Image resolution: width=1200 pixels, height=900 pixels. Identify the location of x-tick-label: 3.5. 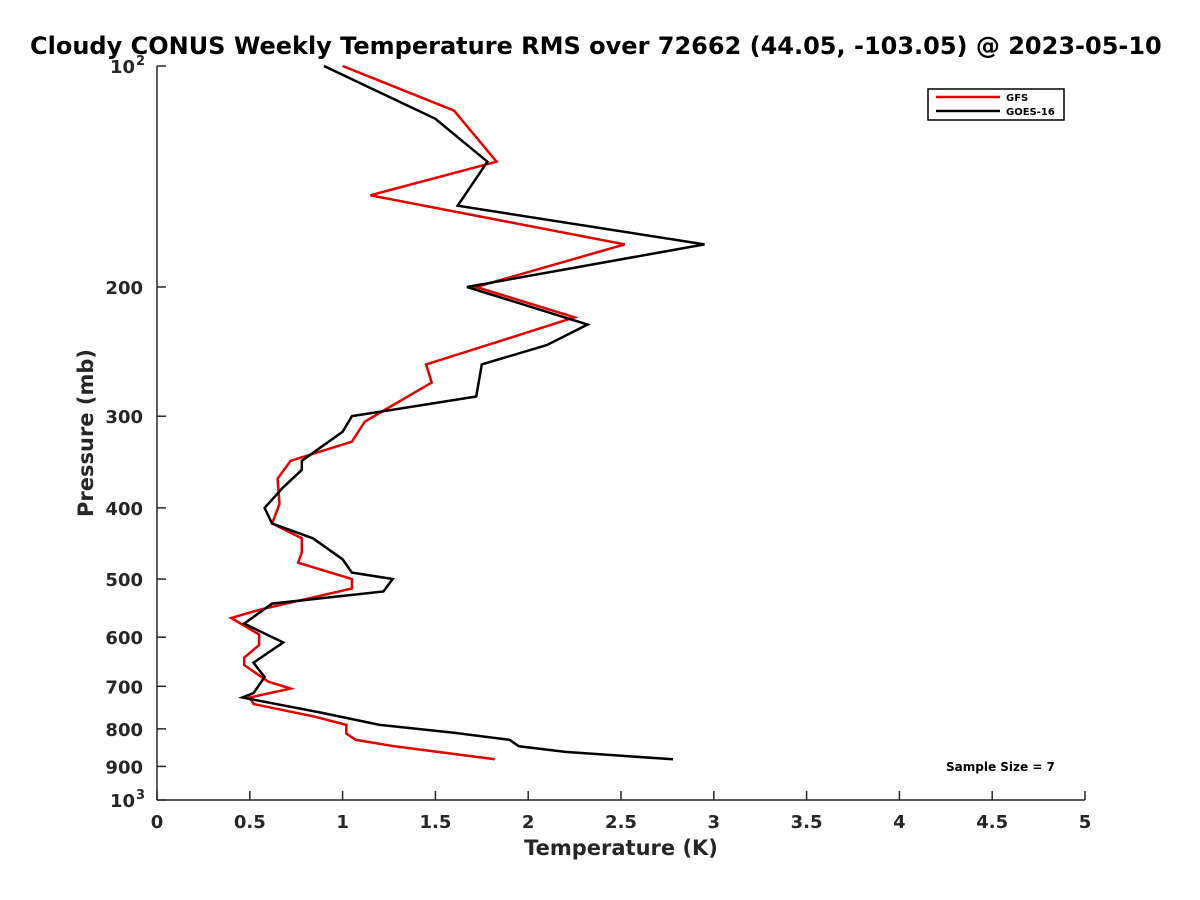
(807, 822).